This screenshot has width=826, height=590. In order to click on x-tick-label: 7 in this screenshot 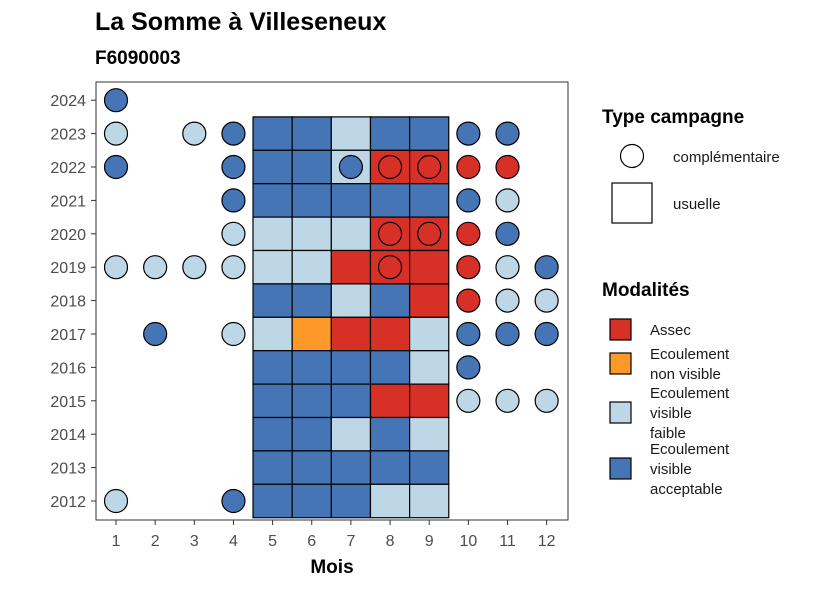, I will do `click(350, 541)`.